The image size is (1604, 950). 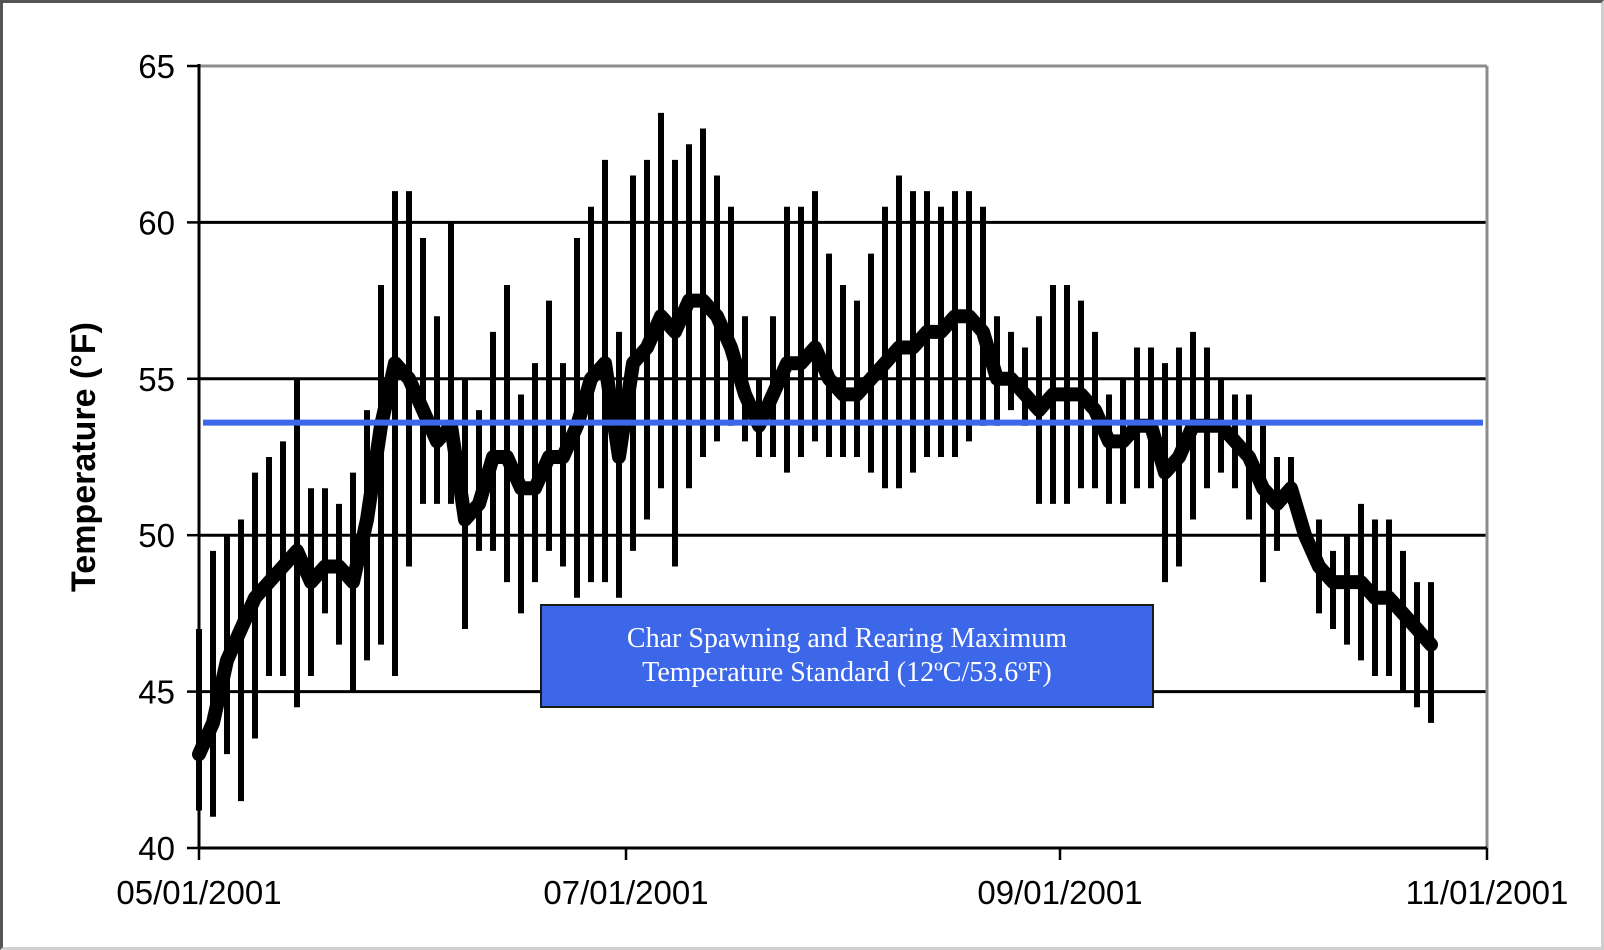 What do you see at coordinates (84, 457) in the screenshot?
I see `y-axis-label: Temperature (°F)` at bounding box center [84, 457].